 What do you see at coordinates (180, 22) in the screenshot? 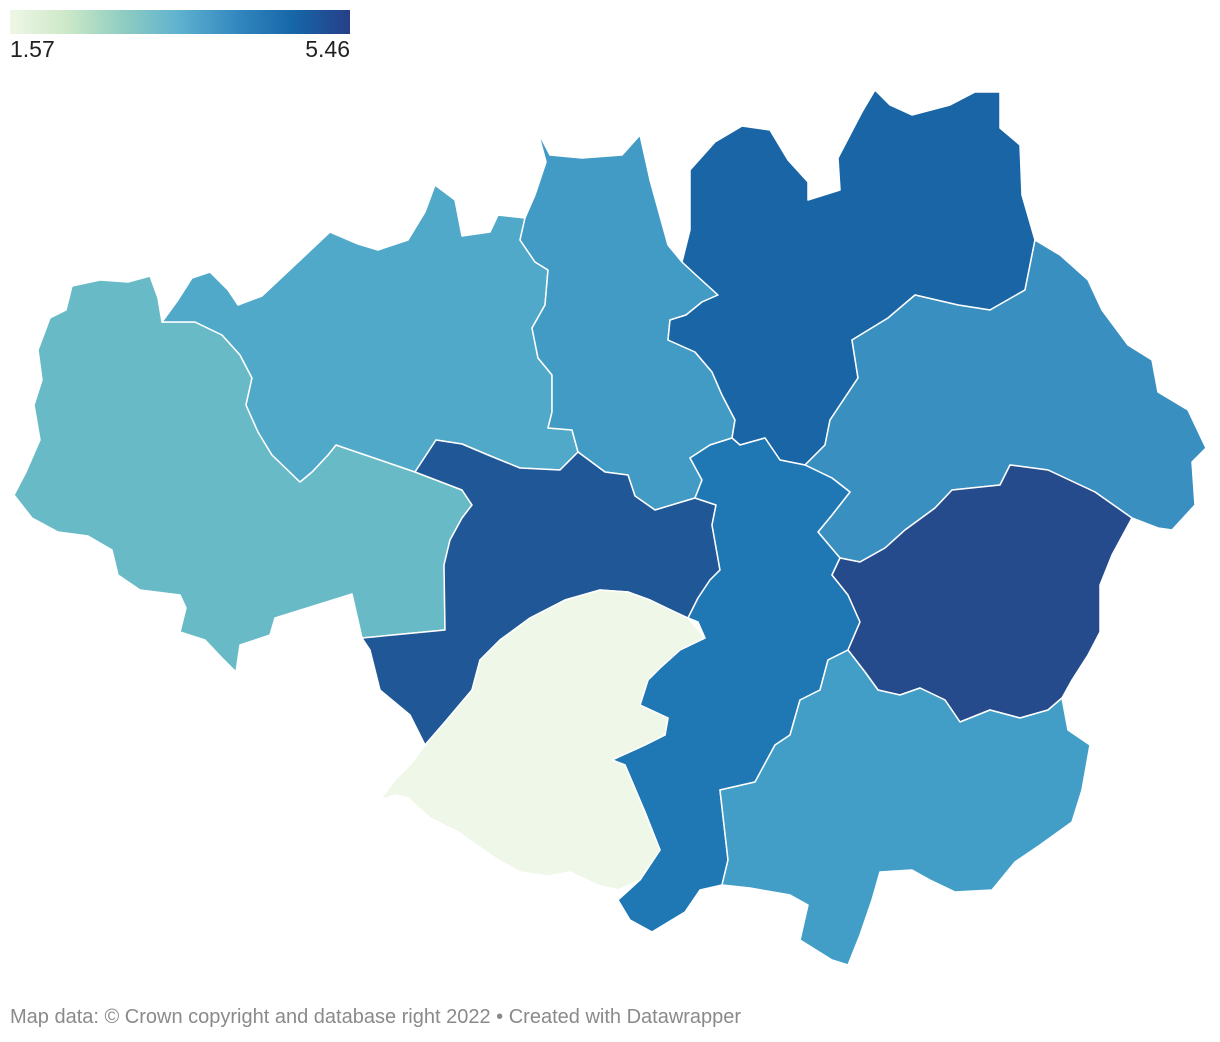
I see `legend-gradient-bar` at bounding box center [180, 22].